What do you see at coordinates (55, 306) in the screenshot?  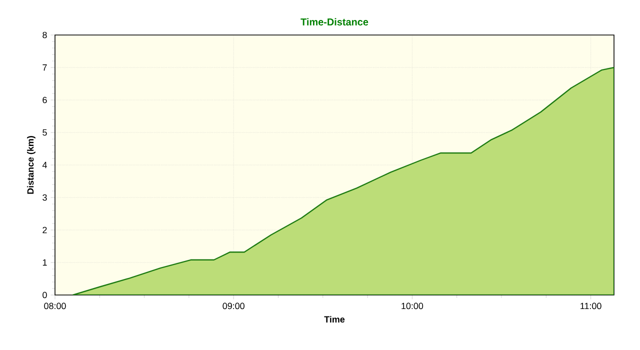 I see `x-tick-label: 08:00` at bounding box center [55, 306].